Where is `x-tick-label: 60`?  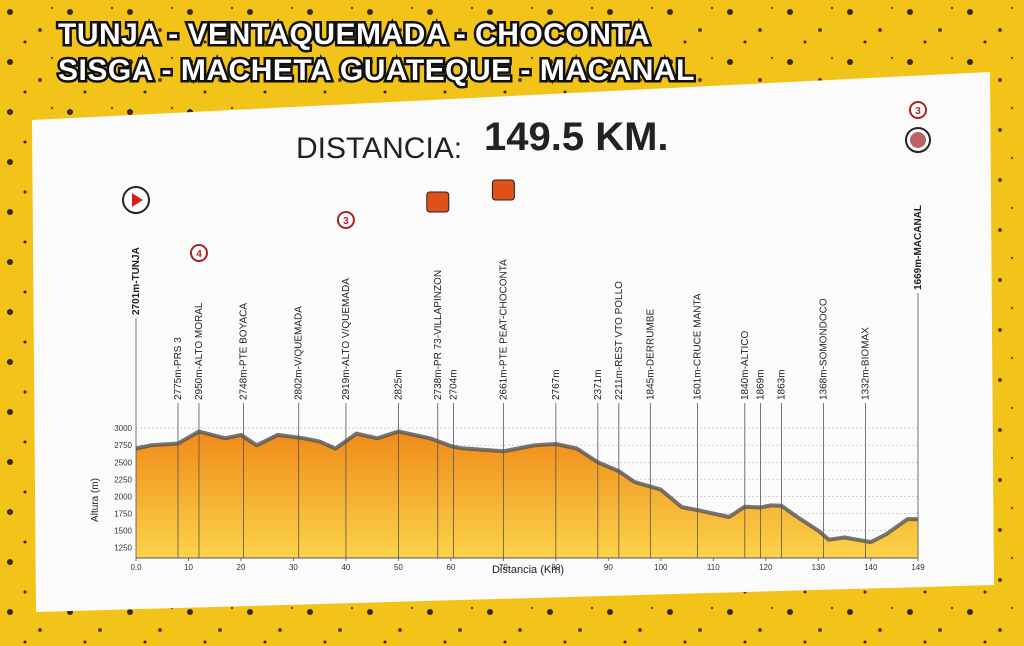
x-tick-label: 60 is located at coordinates (450, 567).